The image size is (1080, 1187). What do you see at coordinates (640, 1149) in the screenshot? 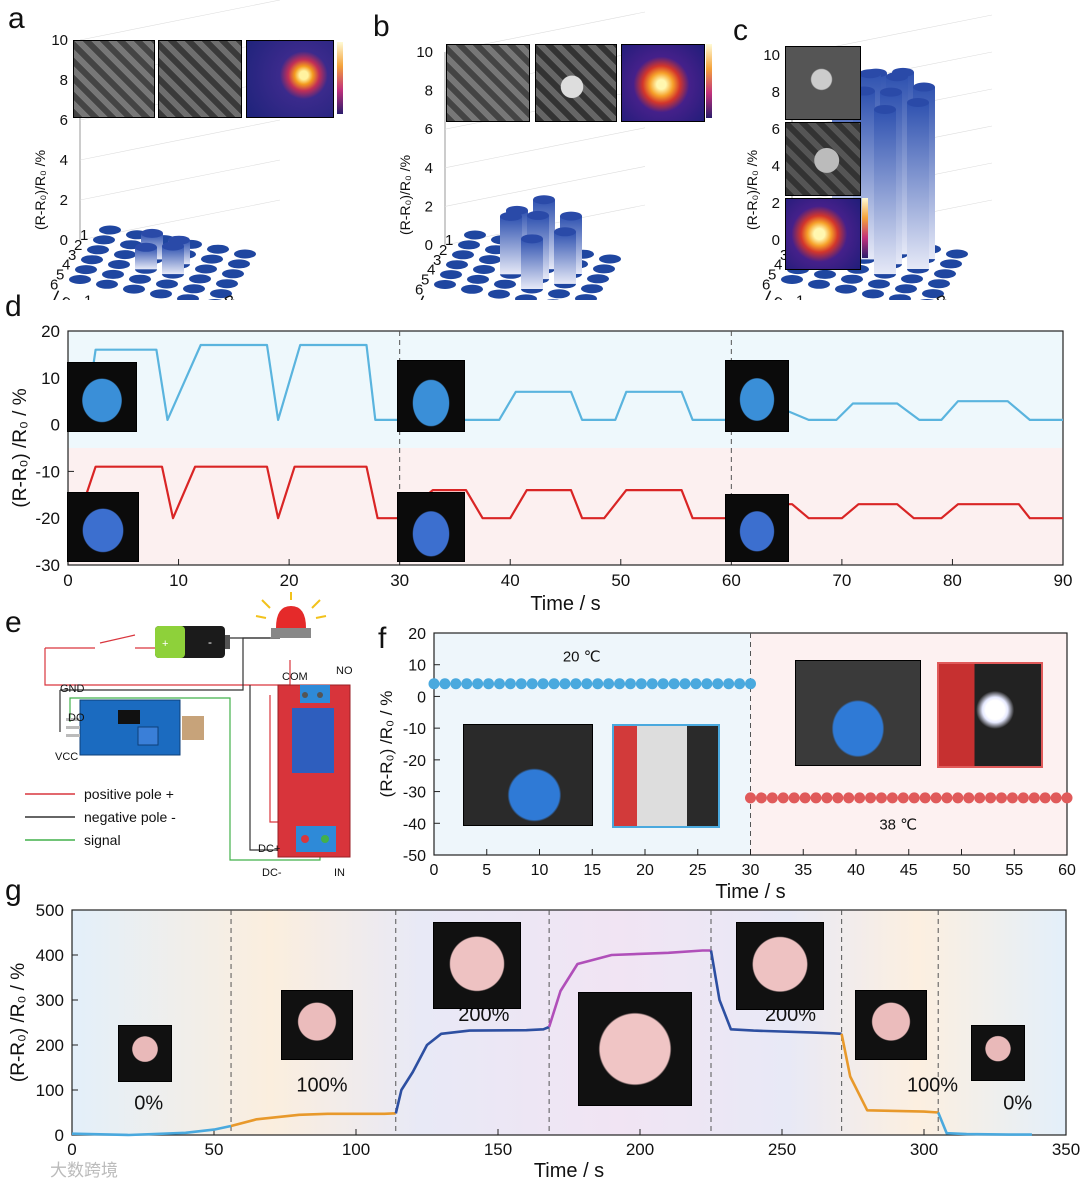
I see `x-tick-label: 200` at bounding box center [640, 1149].